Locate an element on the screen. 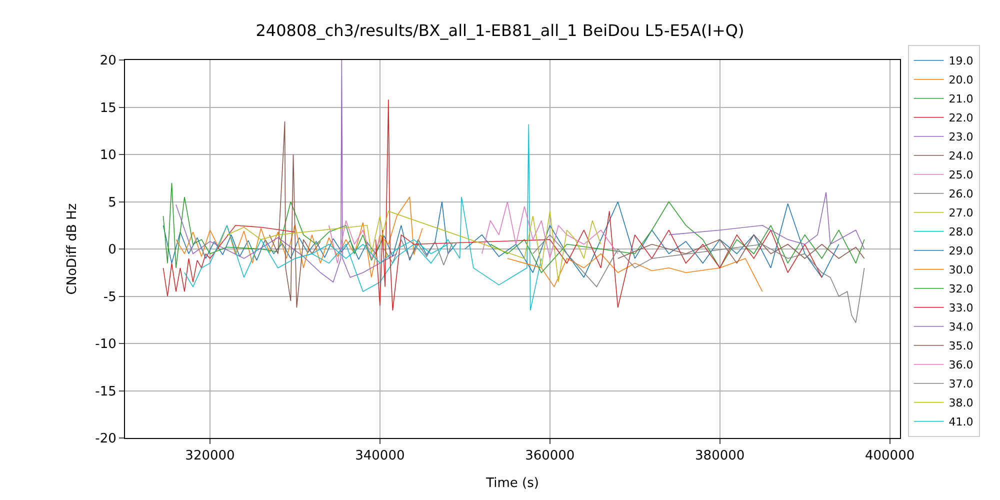 The image size is (1000, 500). legend-label: 30.0 is located at coordinates (961, 270).